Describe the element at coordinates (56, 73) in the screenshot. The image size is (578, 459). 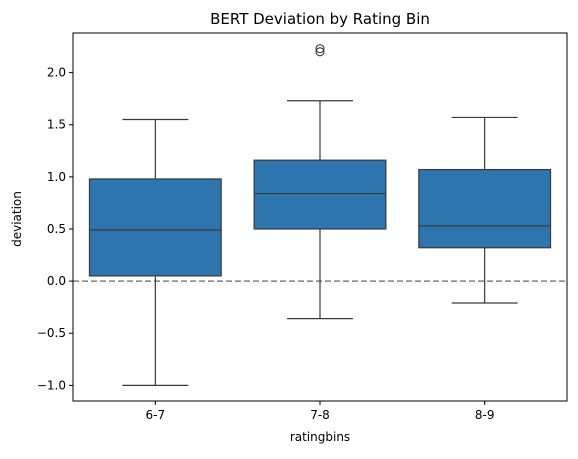
I see `y-tick-label: 2.0` at that location.